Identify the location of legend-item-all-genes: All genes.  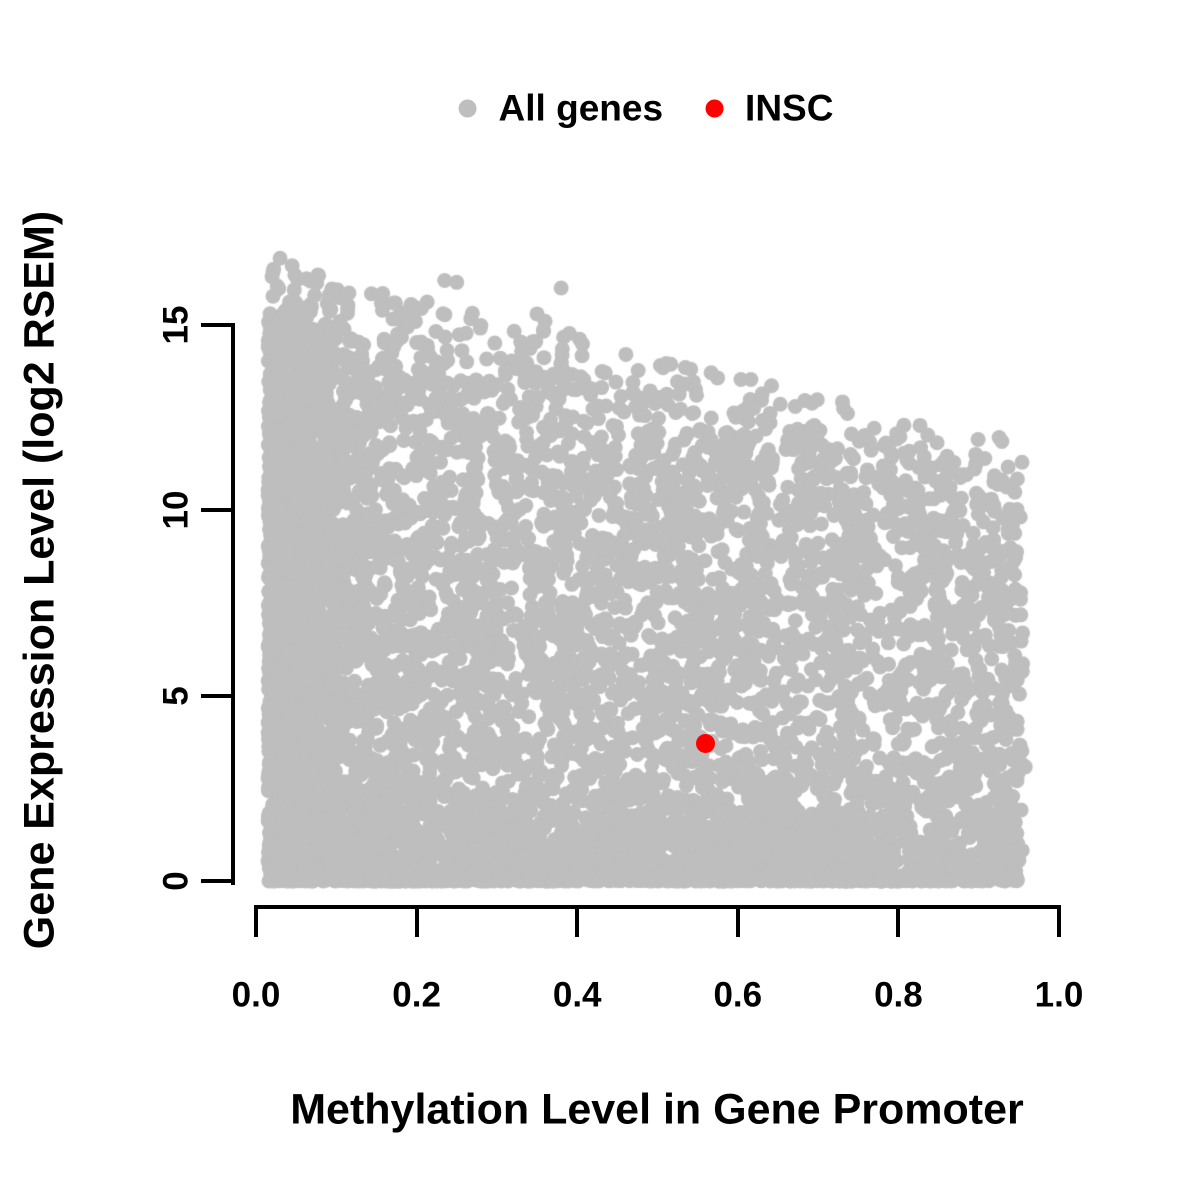
(561, 108).